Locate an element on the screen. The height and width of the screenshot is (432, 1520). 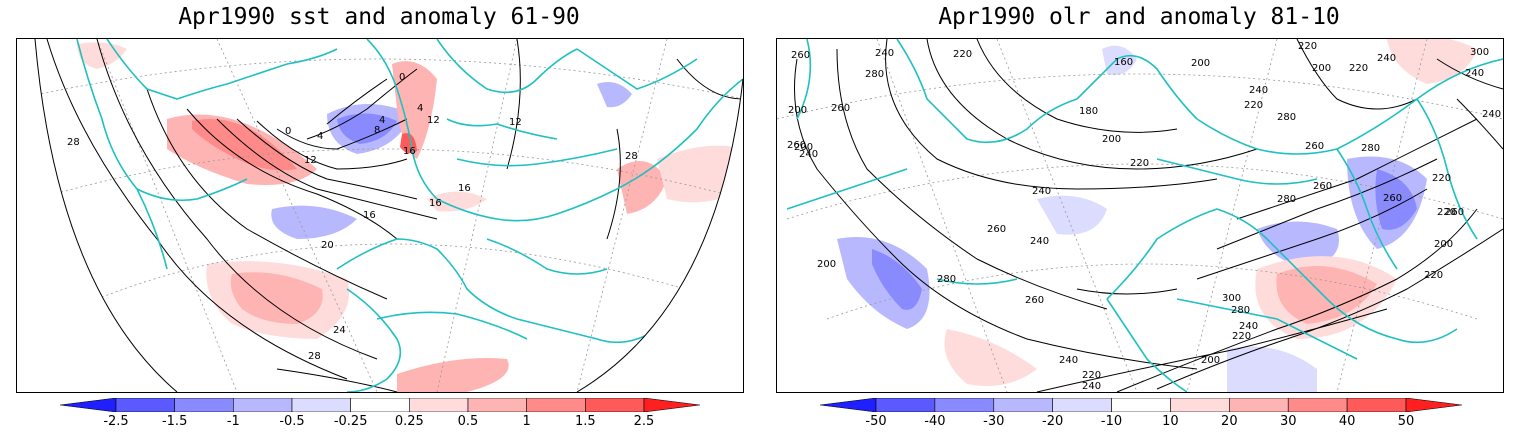
colorbar-tick-label: 20 is located at coordinates (1229, 421).